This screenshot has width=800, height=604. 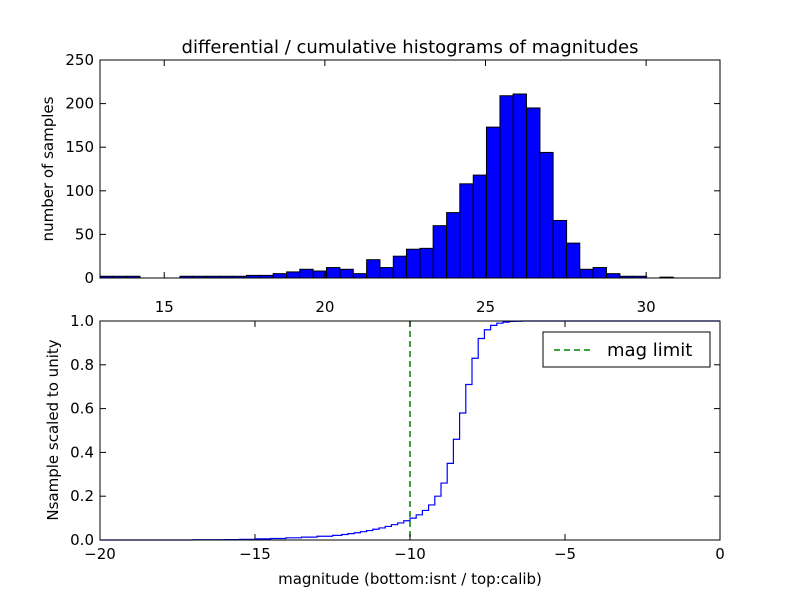 What do you see at coordinates (255, 554) in the screenshot?
I see `bottom-x-tick-label: −15` at bounding box center [255, 554].